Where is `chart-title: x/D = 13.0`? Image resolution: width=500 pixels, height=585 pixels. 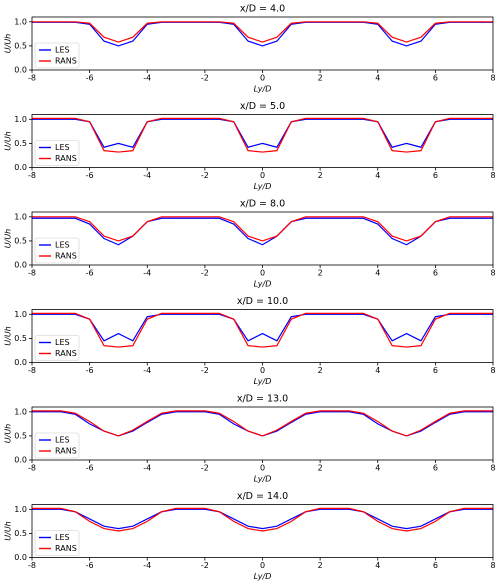
chart-title: x/D = 13.0 is located at coordinates (262, 399).